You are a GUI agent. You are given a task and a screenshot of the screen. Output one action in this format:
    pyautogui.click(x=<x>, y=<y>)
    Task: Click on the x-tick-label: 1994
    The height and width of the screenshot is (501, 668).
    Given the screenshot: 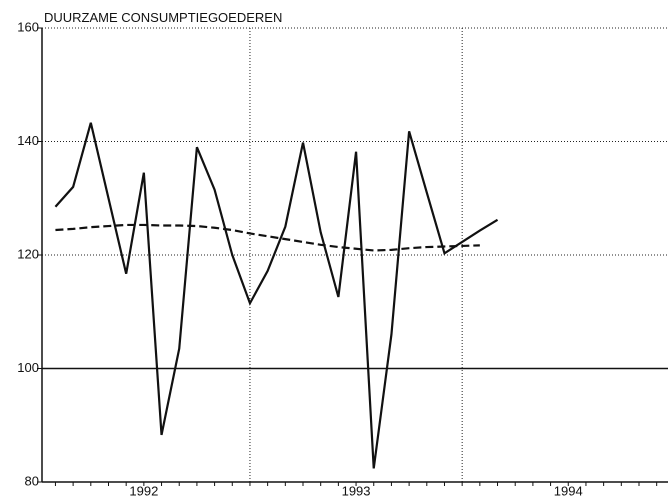 What is the action you would take?
    pyautogui.click(x=568, y=490)
    